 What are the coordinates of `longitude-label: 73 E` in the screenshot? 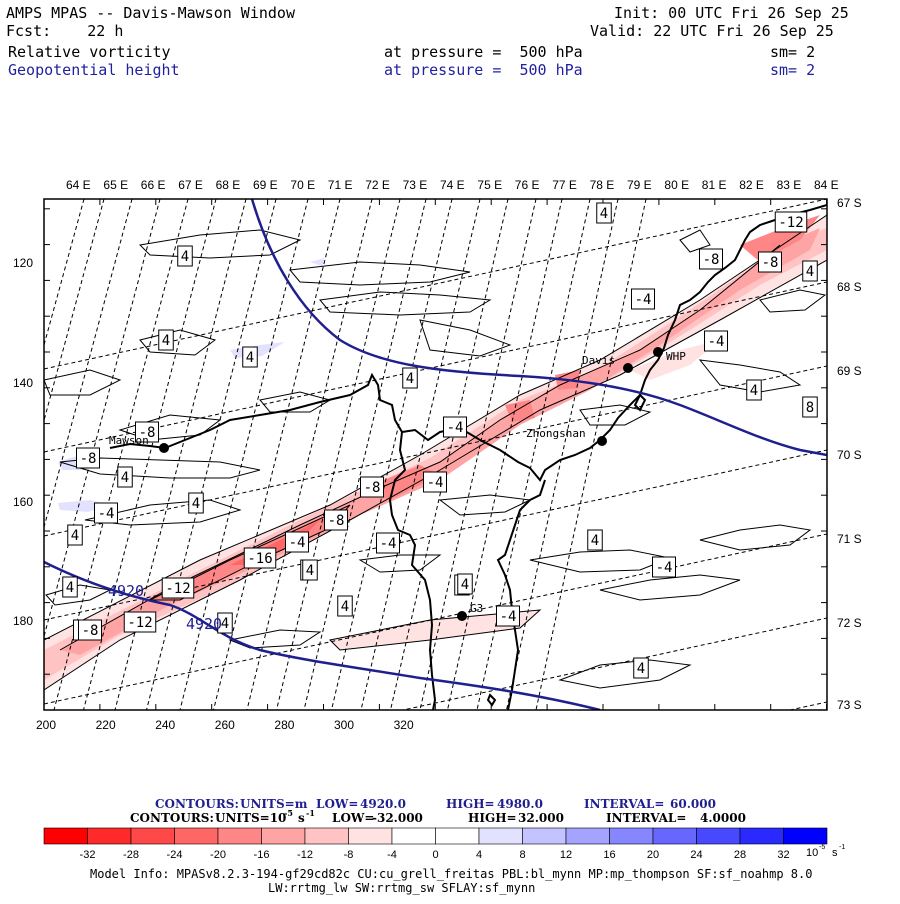 It's located at (415, 185).